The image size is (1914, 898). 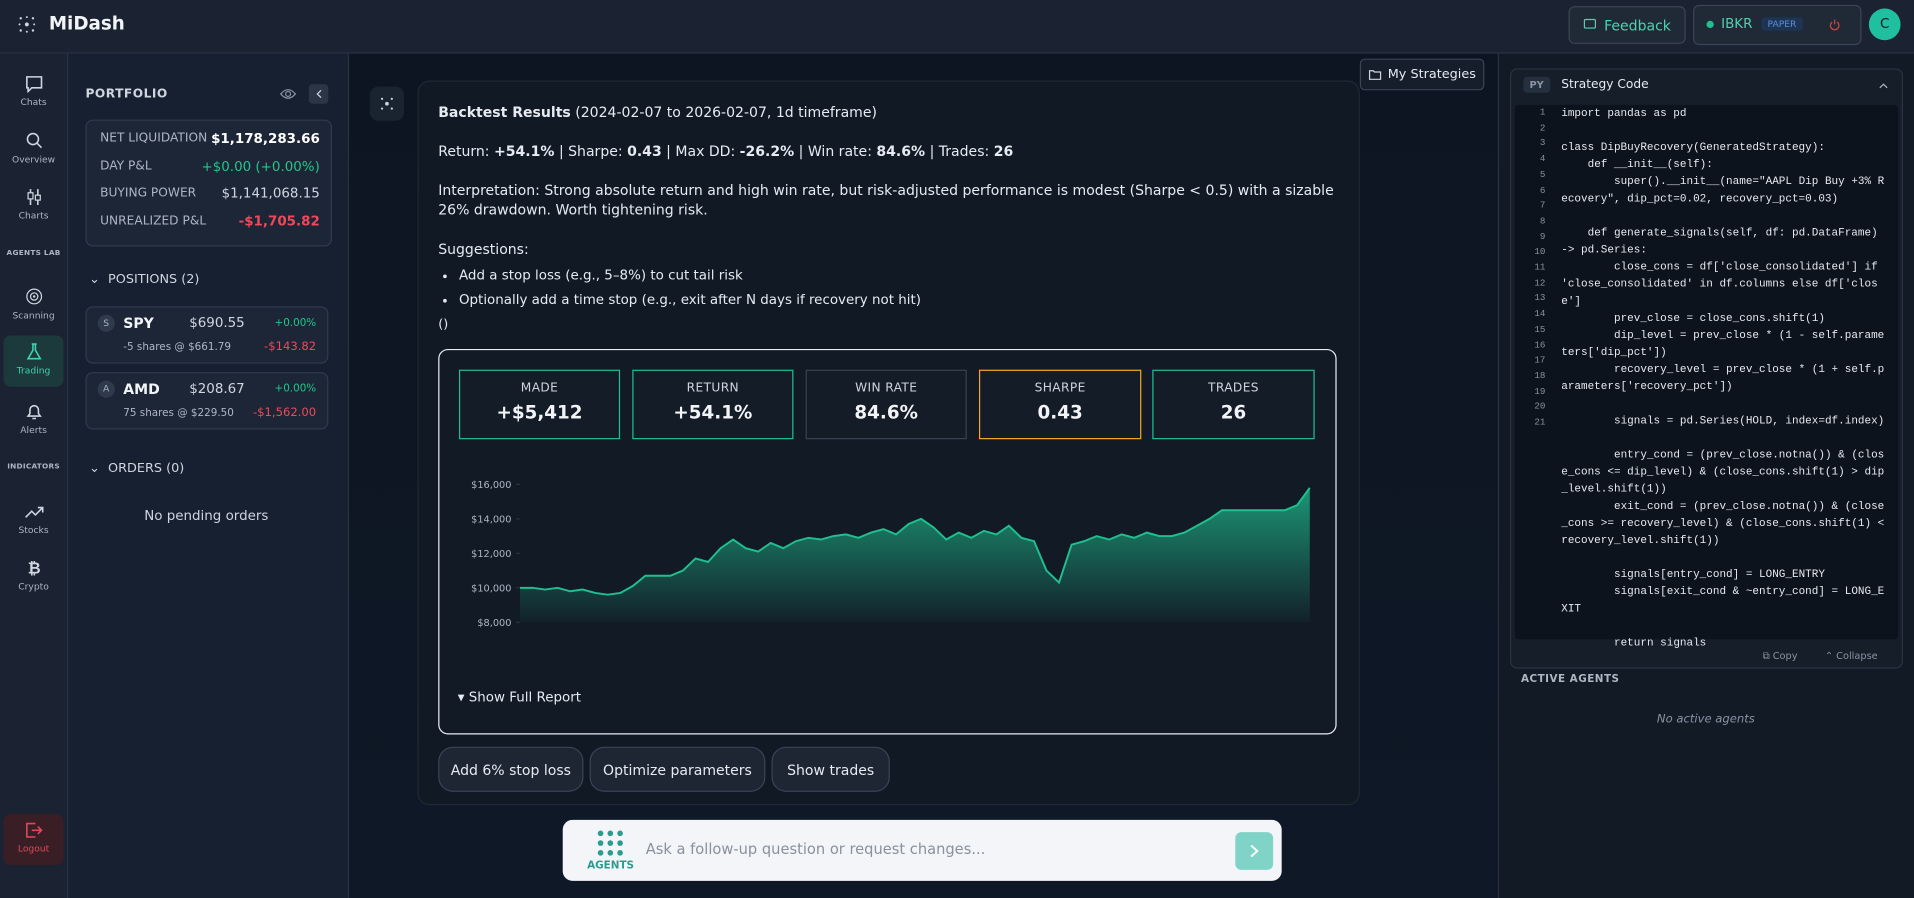 What do you see at coordinates (1884, 24) in the screenshot?
I see `user-avatar: C` at bounding box center [1884, 24].